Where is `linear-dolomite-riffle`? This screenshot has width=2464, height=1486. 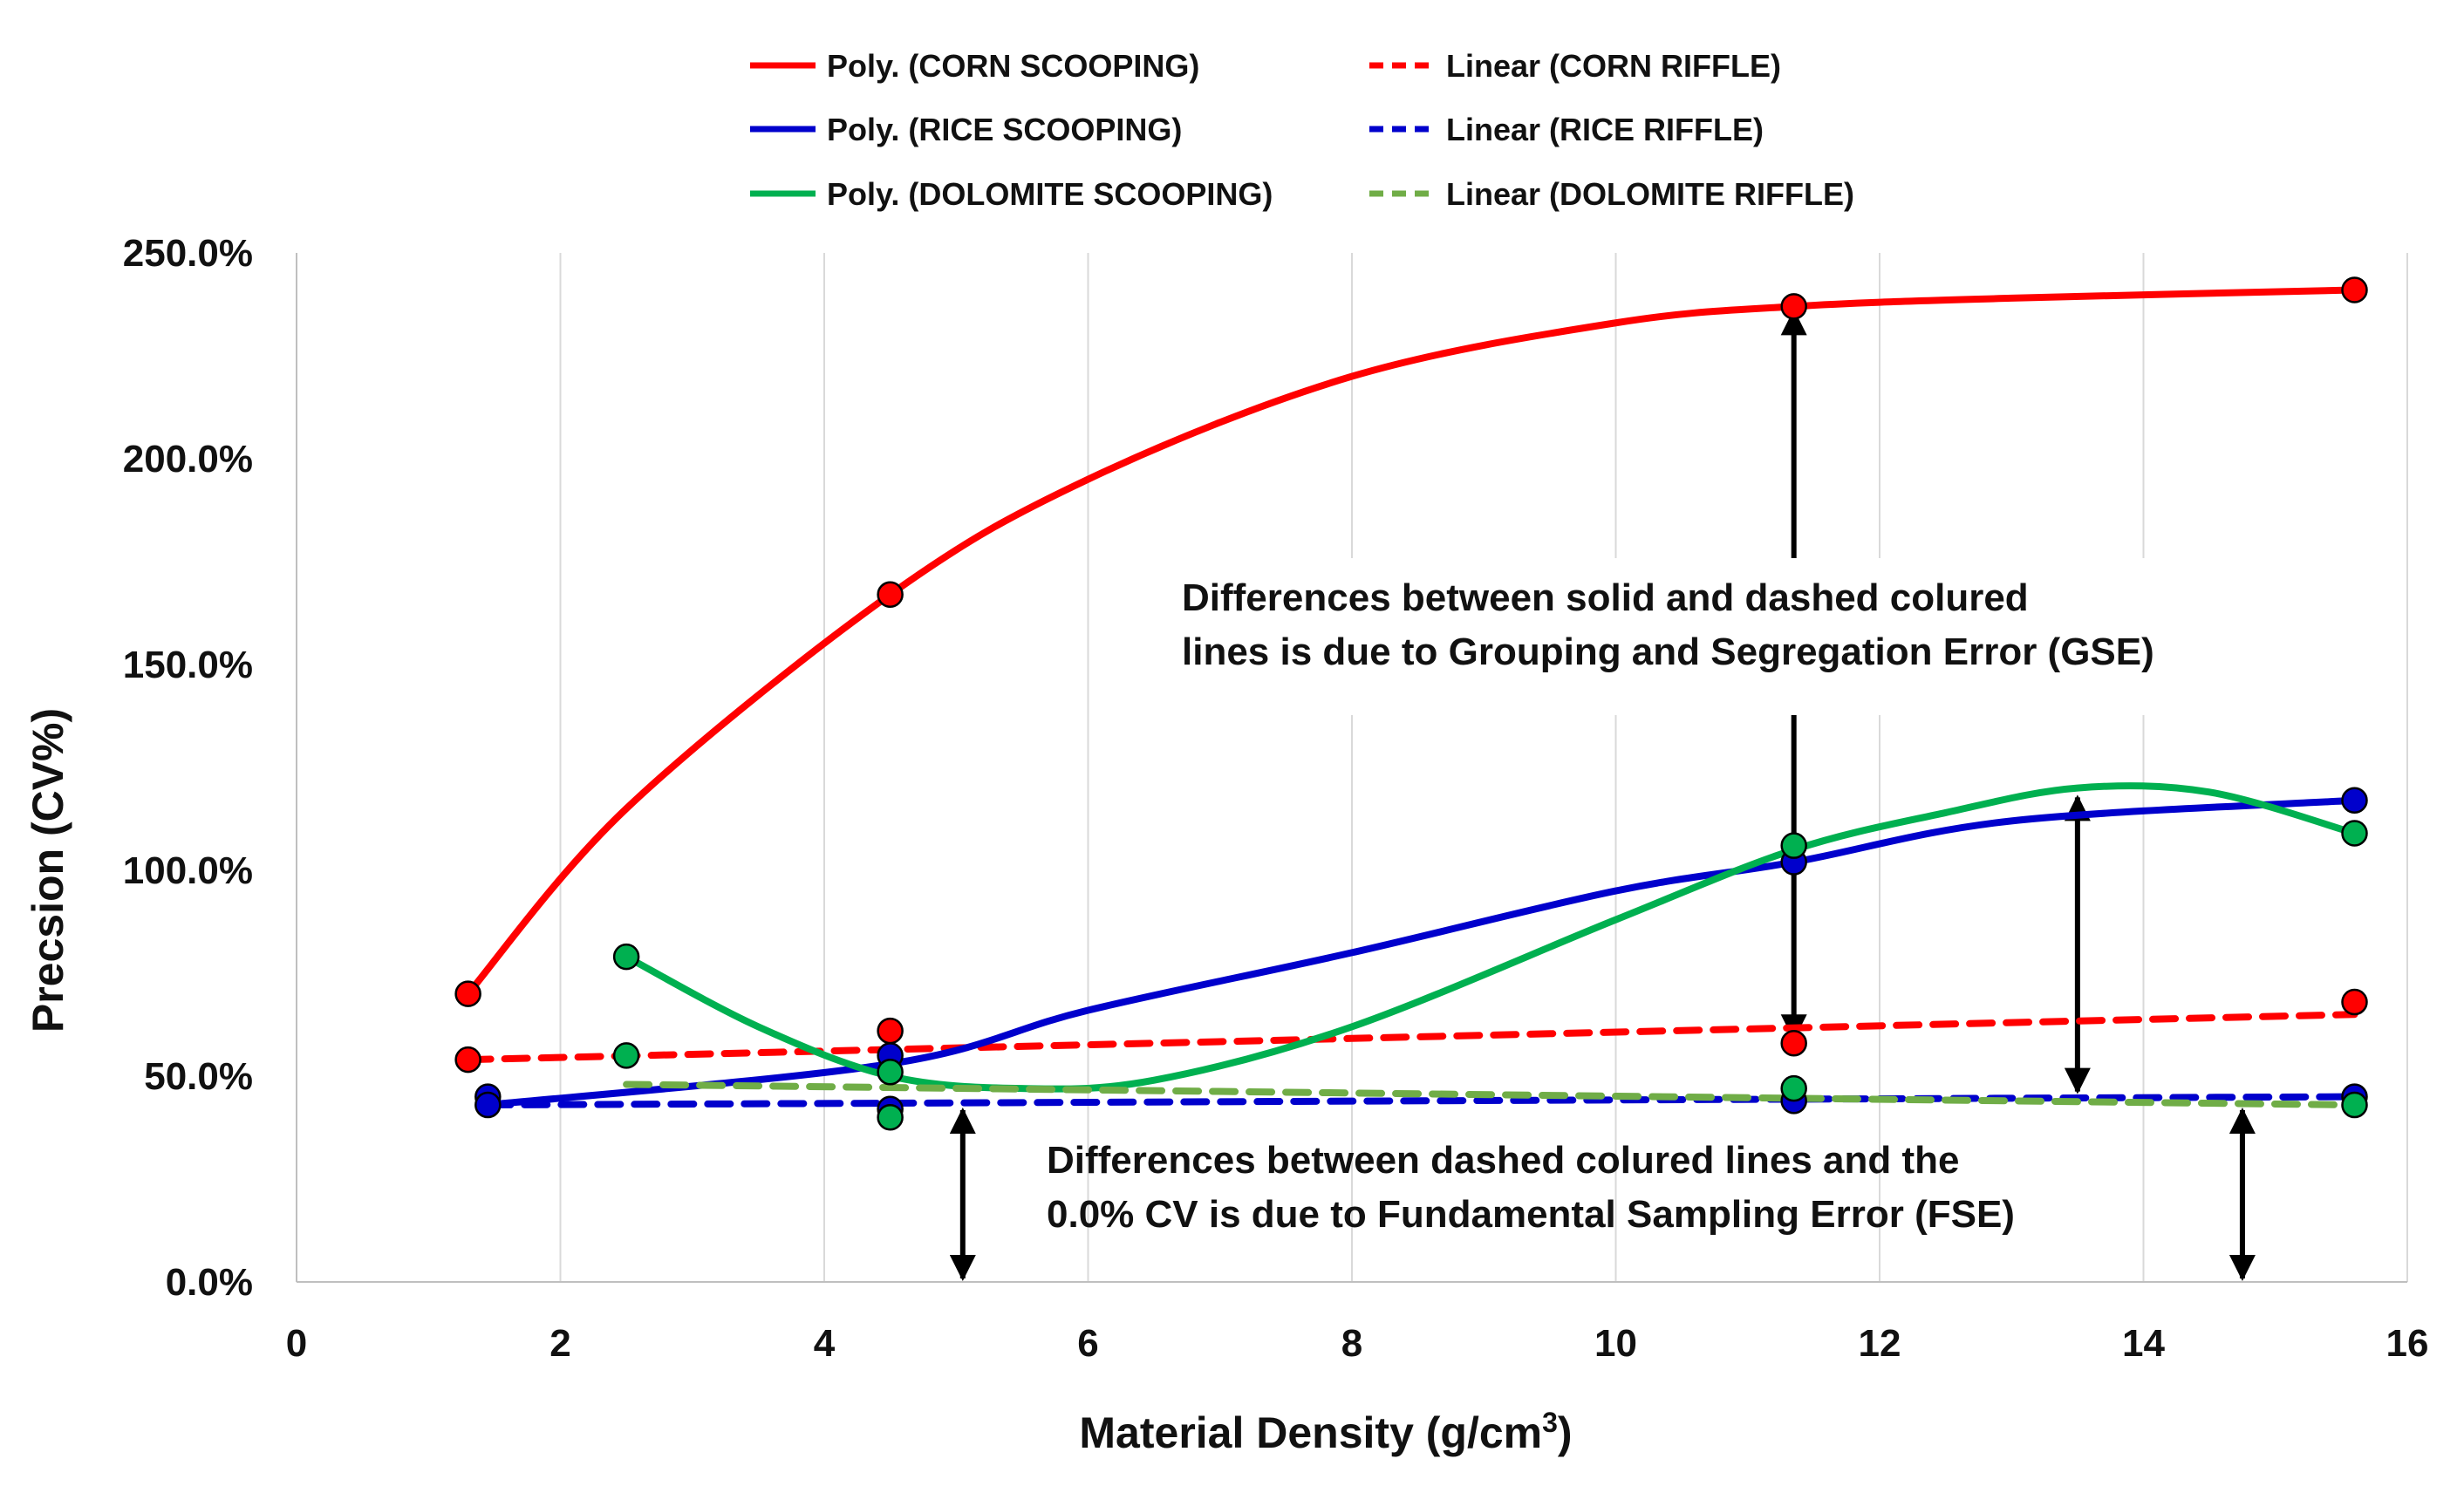 linear-dolomite-riffle is located at coordinates (1490, 1094).